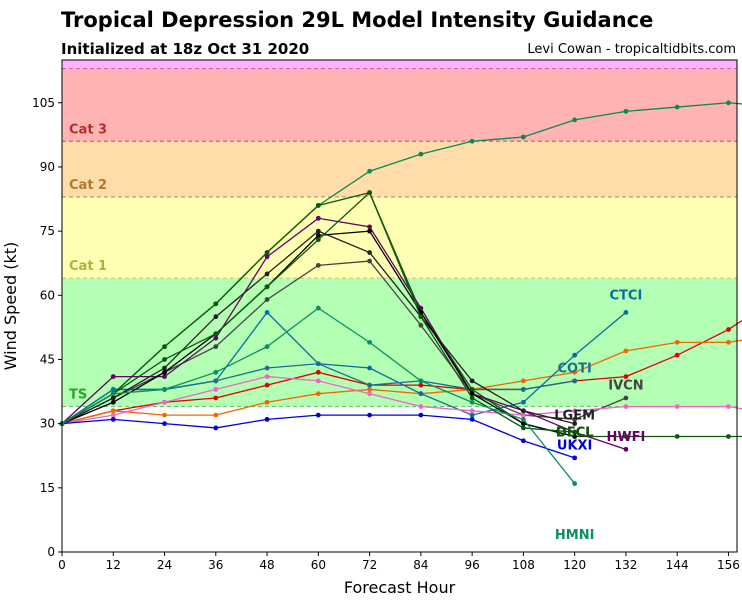 The width and height of the screenshot is (742, 600). Describe the element at coordinates (78, 395) in the screenshot. I see `band-label-ts: TS` at that location.